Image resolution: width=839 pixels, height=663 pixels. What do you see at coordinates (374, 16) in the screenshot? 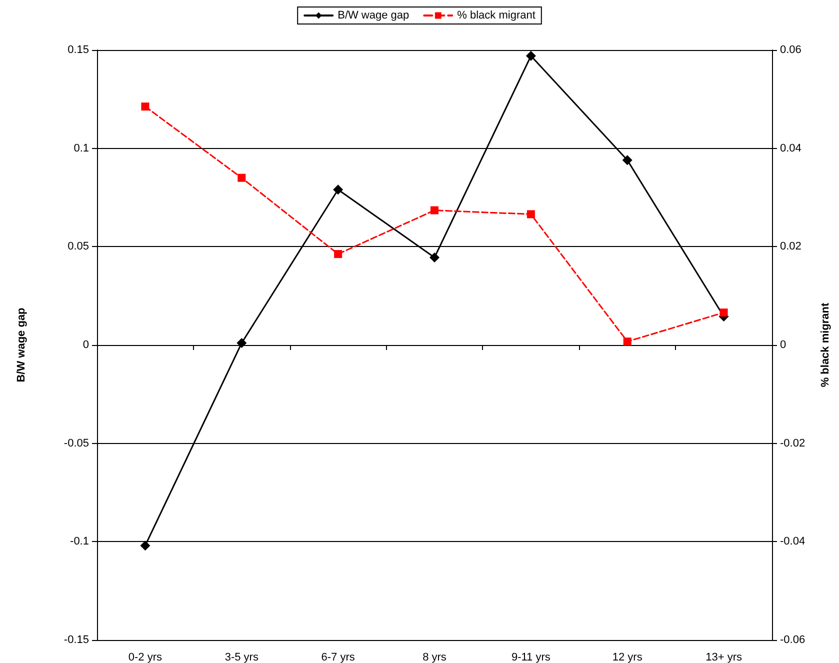
I see `legend-label: B/W wage gap` at bounding box center [374, 16].